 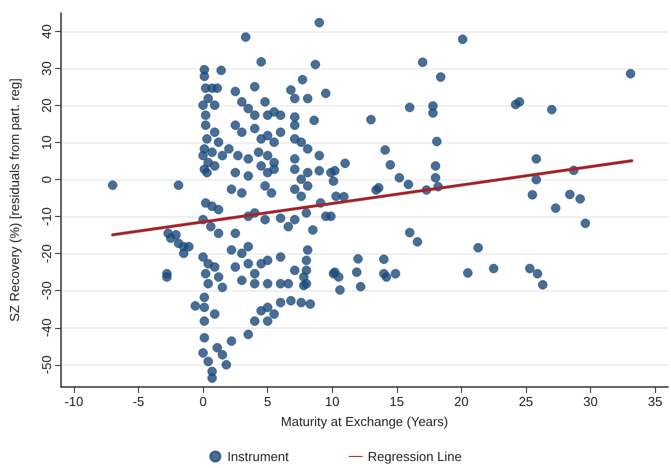 I want to click on x-axis-title: Maturity at Exchange (Years), so click(x=364, y=421).